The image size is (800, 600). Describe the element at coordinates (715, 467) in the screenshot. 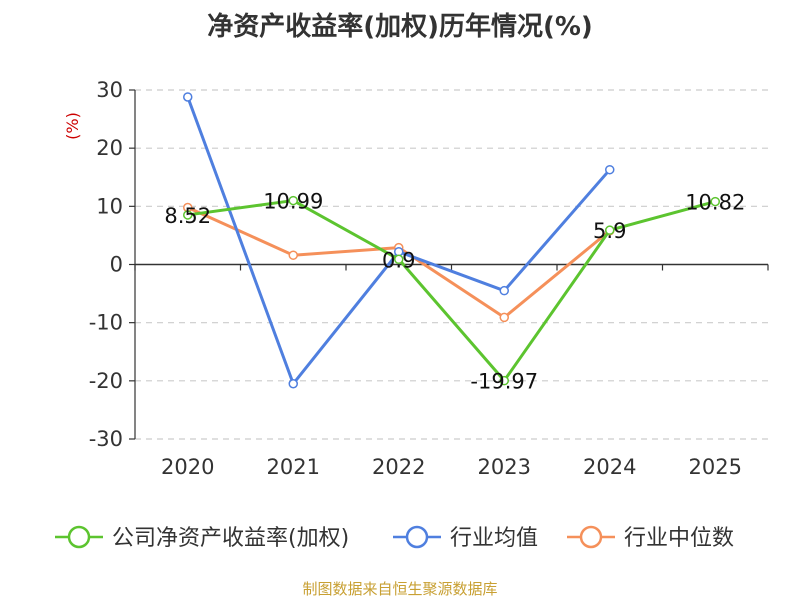

I see `x-tick-label: 2025` at that location.